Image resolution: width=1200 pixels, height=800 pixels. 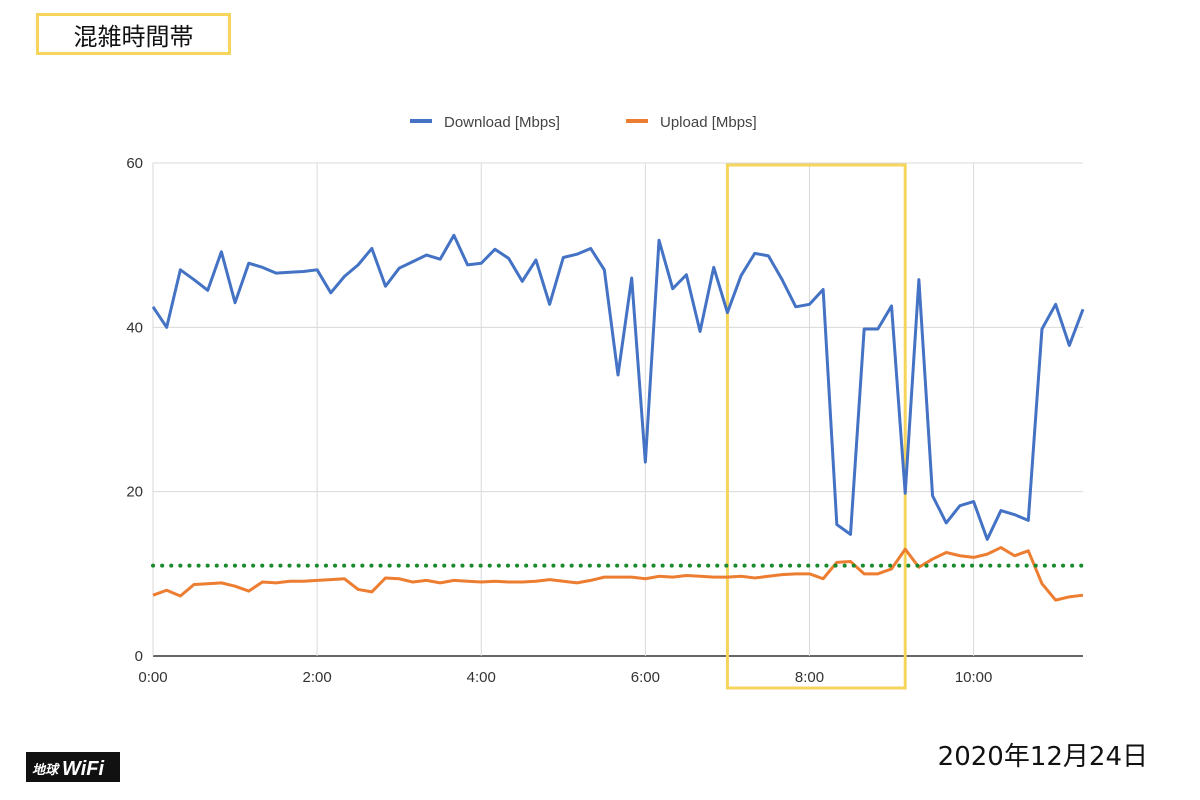 What do you see at coordinates (46, 770) in the screenshot?
I see `logo-kanji: 地球` at bounding box center [46, 770].